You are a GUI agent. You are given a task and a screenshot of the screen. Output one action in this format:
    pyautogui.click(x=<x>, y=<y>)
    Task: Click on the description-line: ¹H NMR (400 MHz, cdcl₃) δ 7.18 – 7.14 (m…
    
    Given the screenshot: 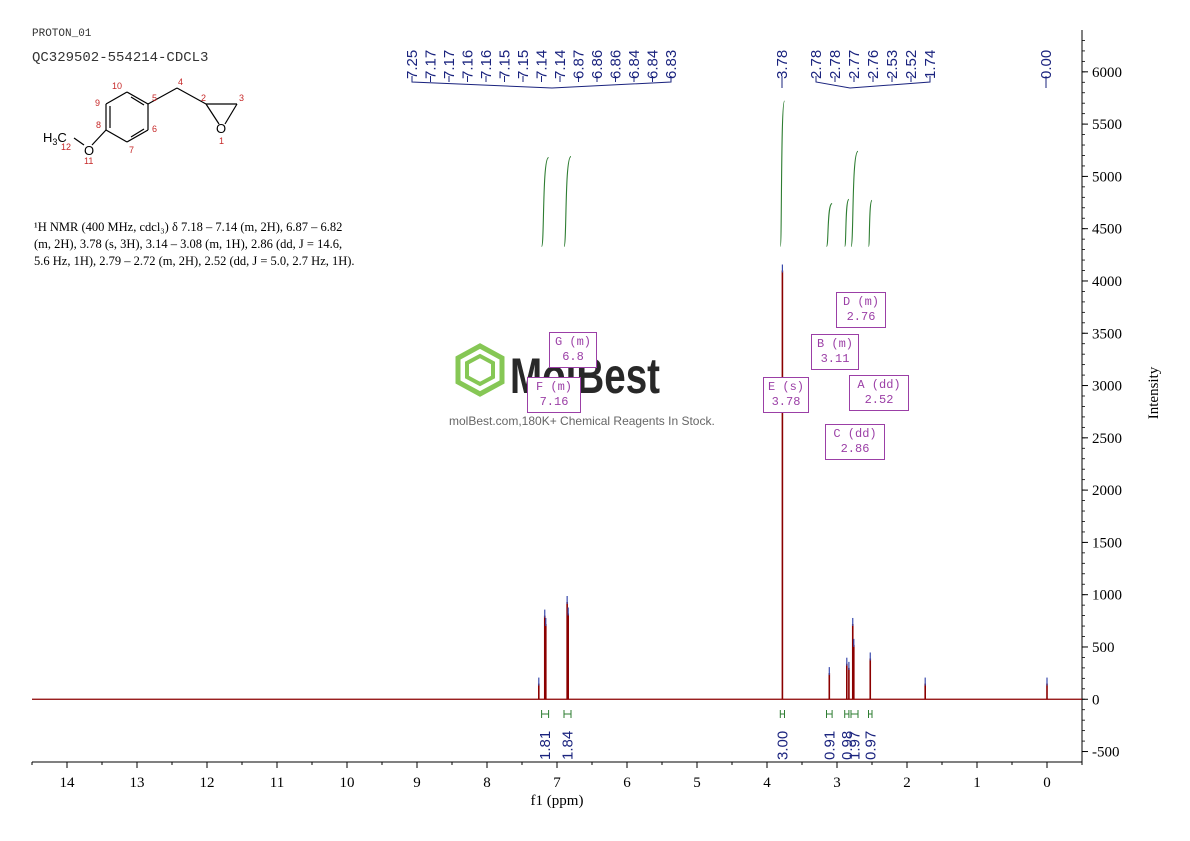 What is the action you would take?
    pyautogui.click(x=188, y=227)
    